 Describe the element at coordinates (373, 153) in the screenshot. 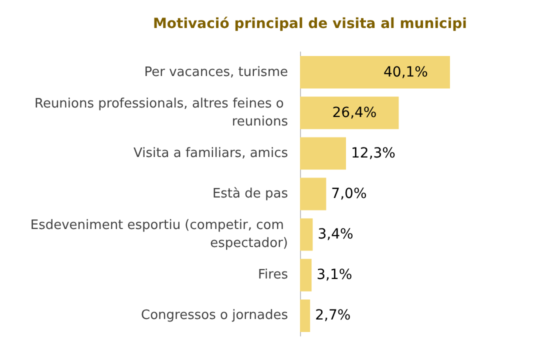

I see `data-label: 12,3%` at that location.